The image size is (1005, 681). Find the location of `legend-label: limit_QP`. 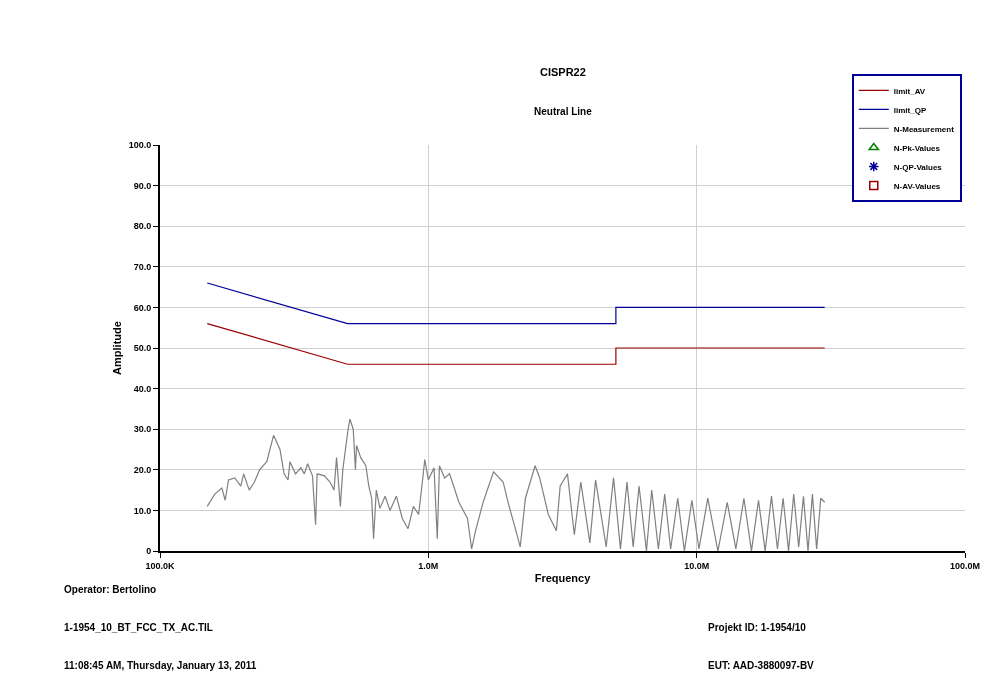

legend-label: limit_QP is located at coordinates (910, 110).